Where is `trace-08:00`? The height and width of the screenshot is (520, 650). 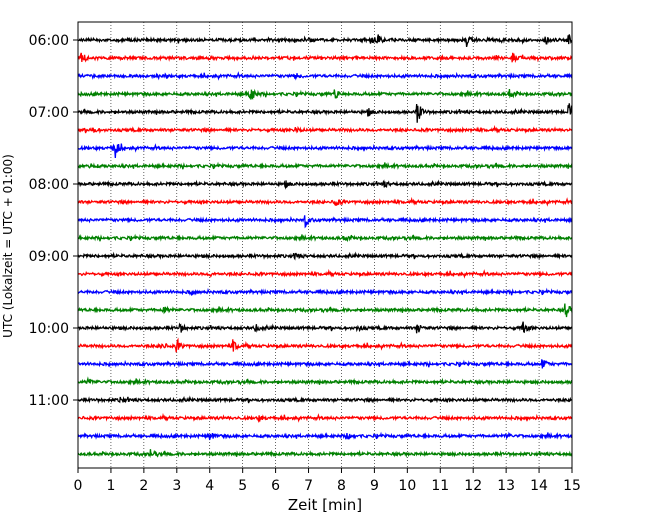 trace-08:00 is located at coordinates (325, 184).